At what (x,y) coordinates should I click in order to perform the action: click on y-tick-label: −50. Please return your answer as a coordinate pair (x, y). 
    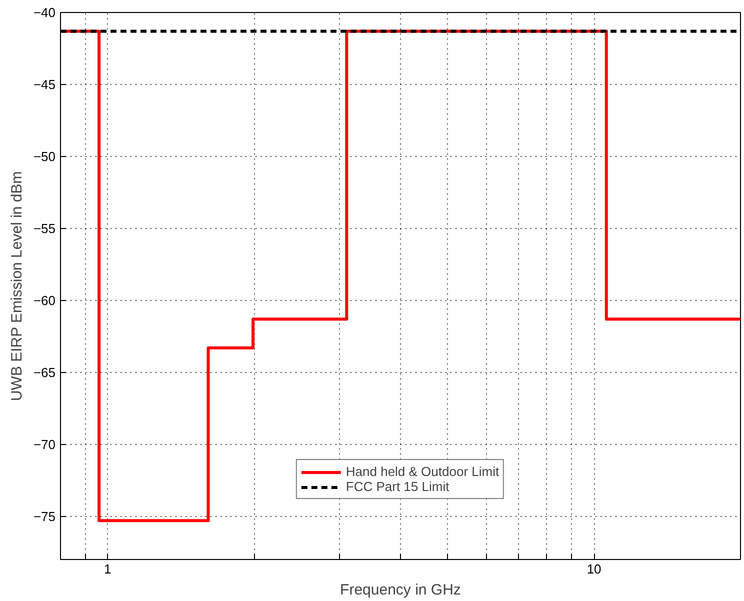
    Looking at the image, I should click on (44, 156).